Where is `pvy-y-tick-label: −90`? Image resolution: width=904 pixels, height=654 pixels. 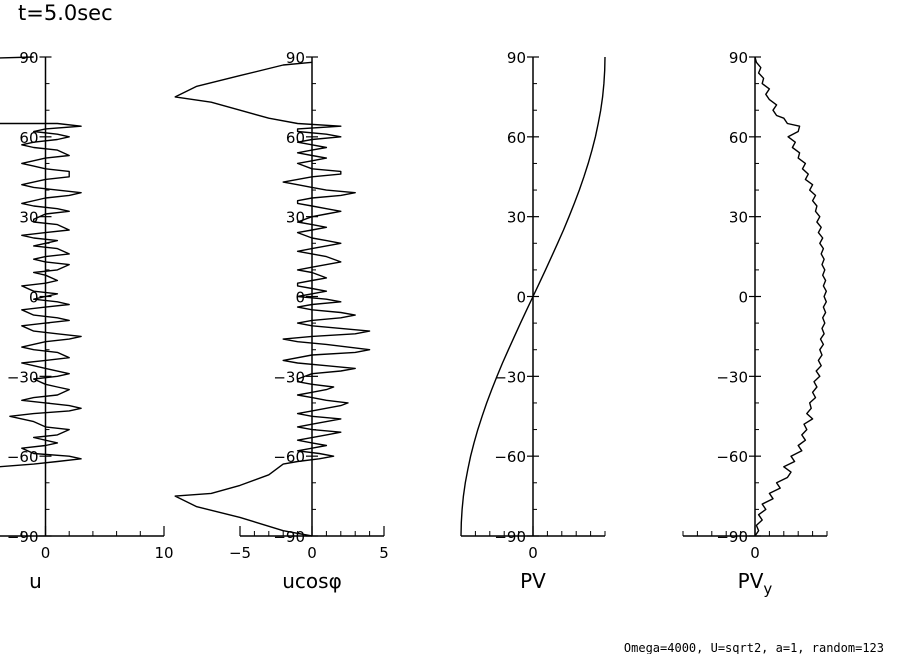
pvy-y-tick-label: −90 is located at coordinates (732, 537).